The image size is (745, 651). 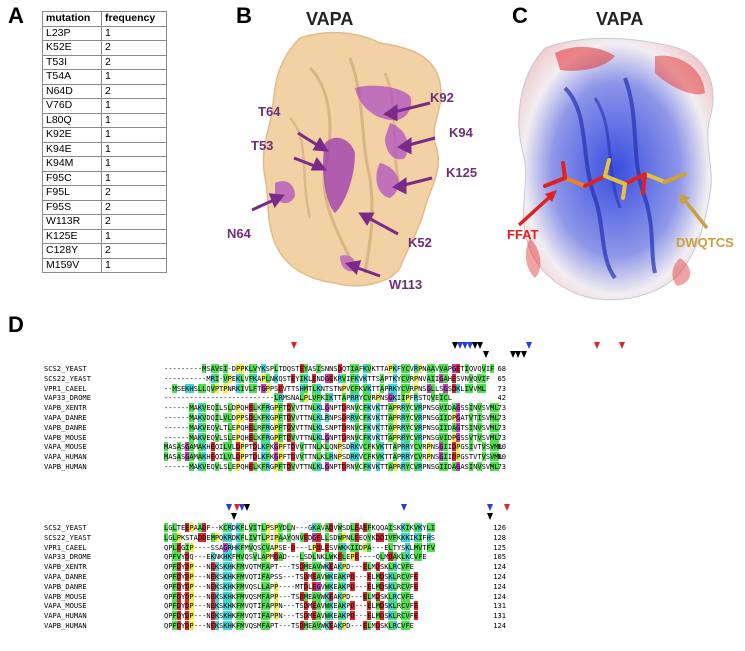 What do you see at coordinates (72, 149) in the screenshot?
I see `mutation-cell: K94E` at bounding box center [72, 149].